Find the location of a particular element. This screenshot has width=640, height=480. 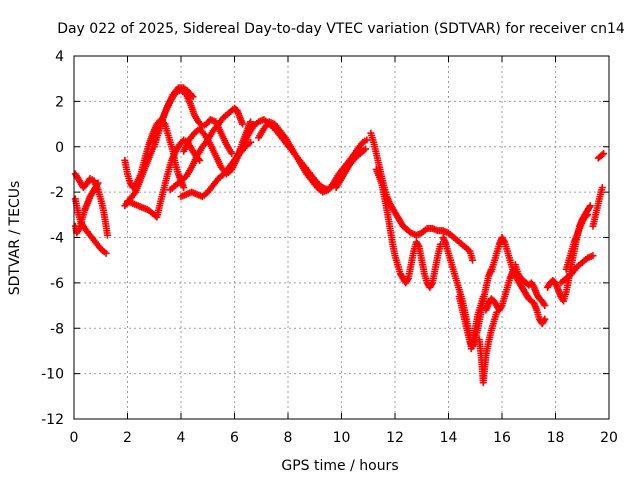

x-axis-label: GPS time / hours is located at coordinates (339, 466).